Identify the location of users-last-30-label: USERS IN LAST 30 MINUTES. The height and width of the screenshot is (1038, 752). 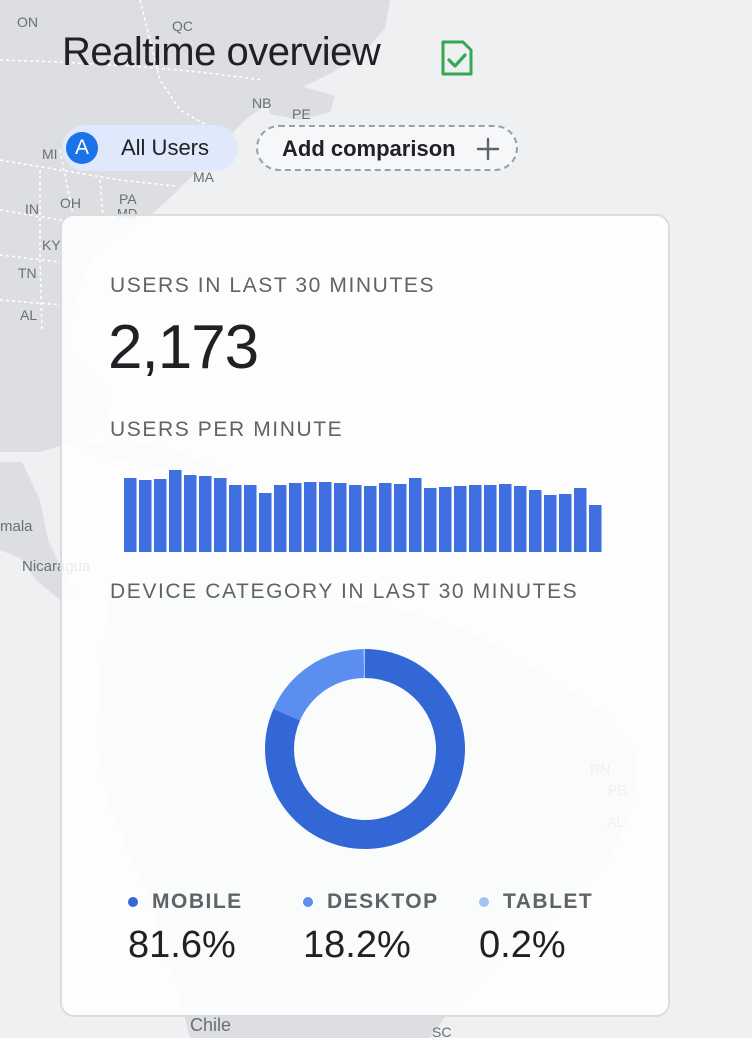
(273, 285).